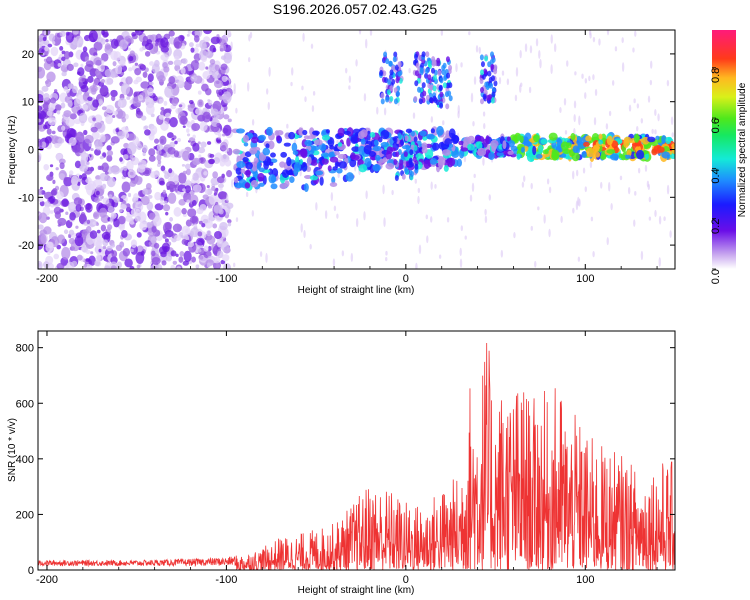 This screenshot has height=600, width=750. Describe the element at coordinates (28, 55) in the screenshot. I see `spectrogram-y-tick-label: 20` at that location.